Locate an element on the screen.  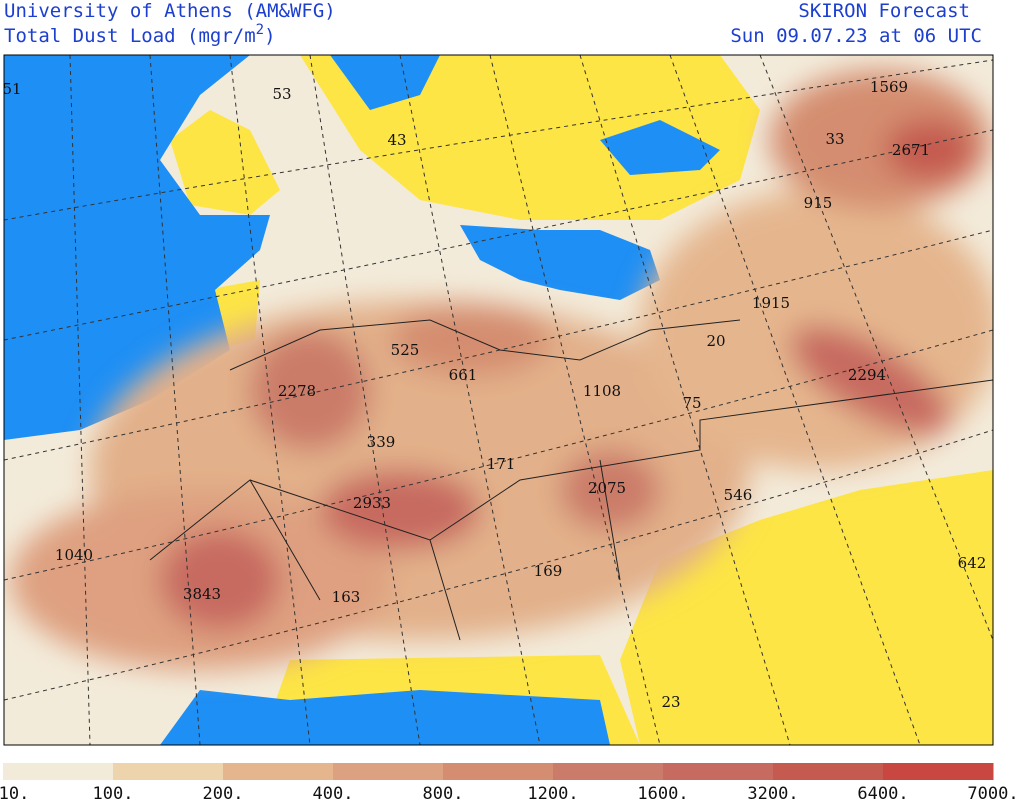
map-value-label: 2294 is located at coordinates (867, 375).